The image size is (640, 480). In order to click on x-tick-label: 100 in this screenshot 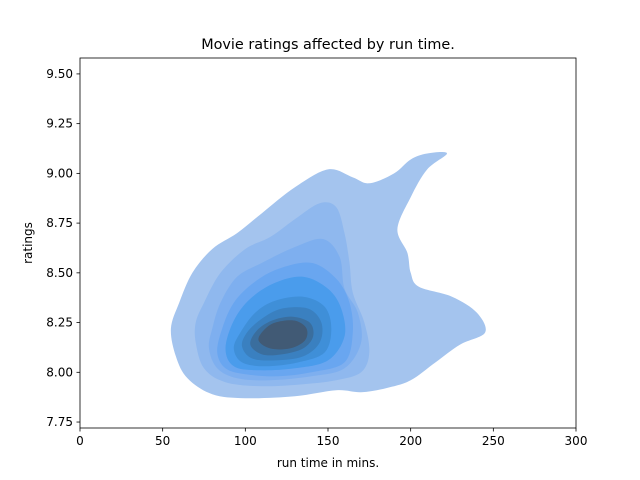, I will do `click(245, 441)`.